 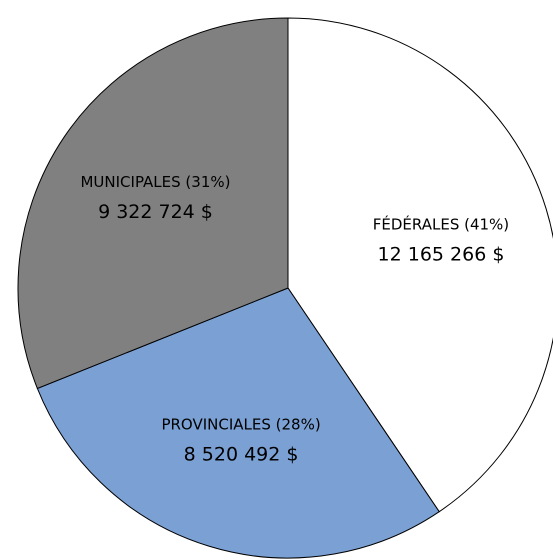 I want to click on slice-label: MUNICIPALES (31%), so click(x=155, y=182).